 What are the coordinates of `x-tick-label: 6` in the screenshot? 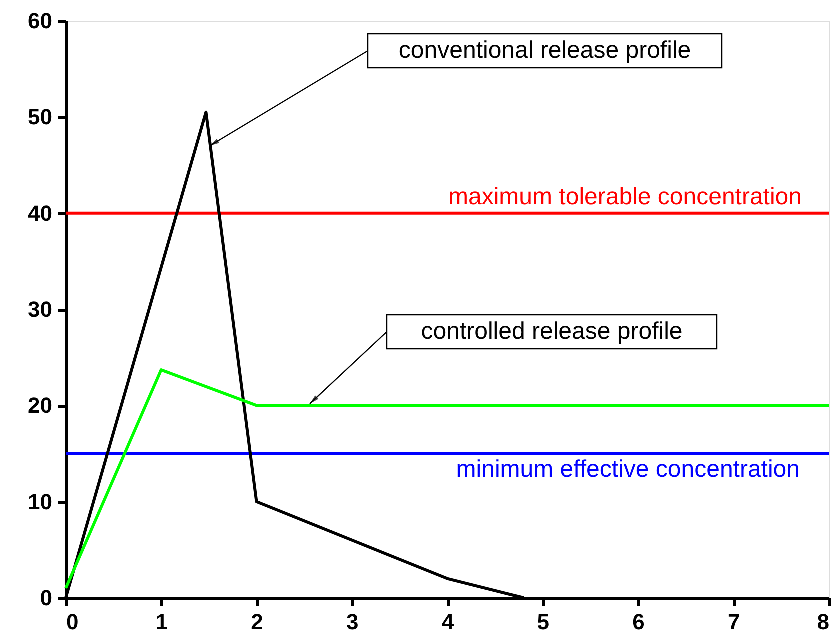 It's located at (638, 622).